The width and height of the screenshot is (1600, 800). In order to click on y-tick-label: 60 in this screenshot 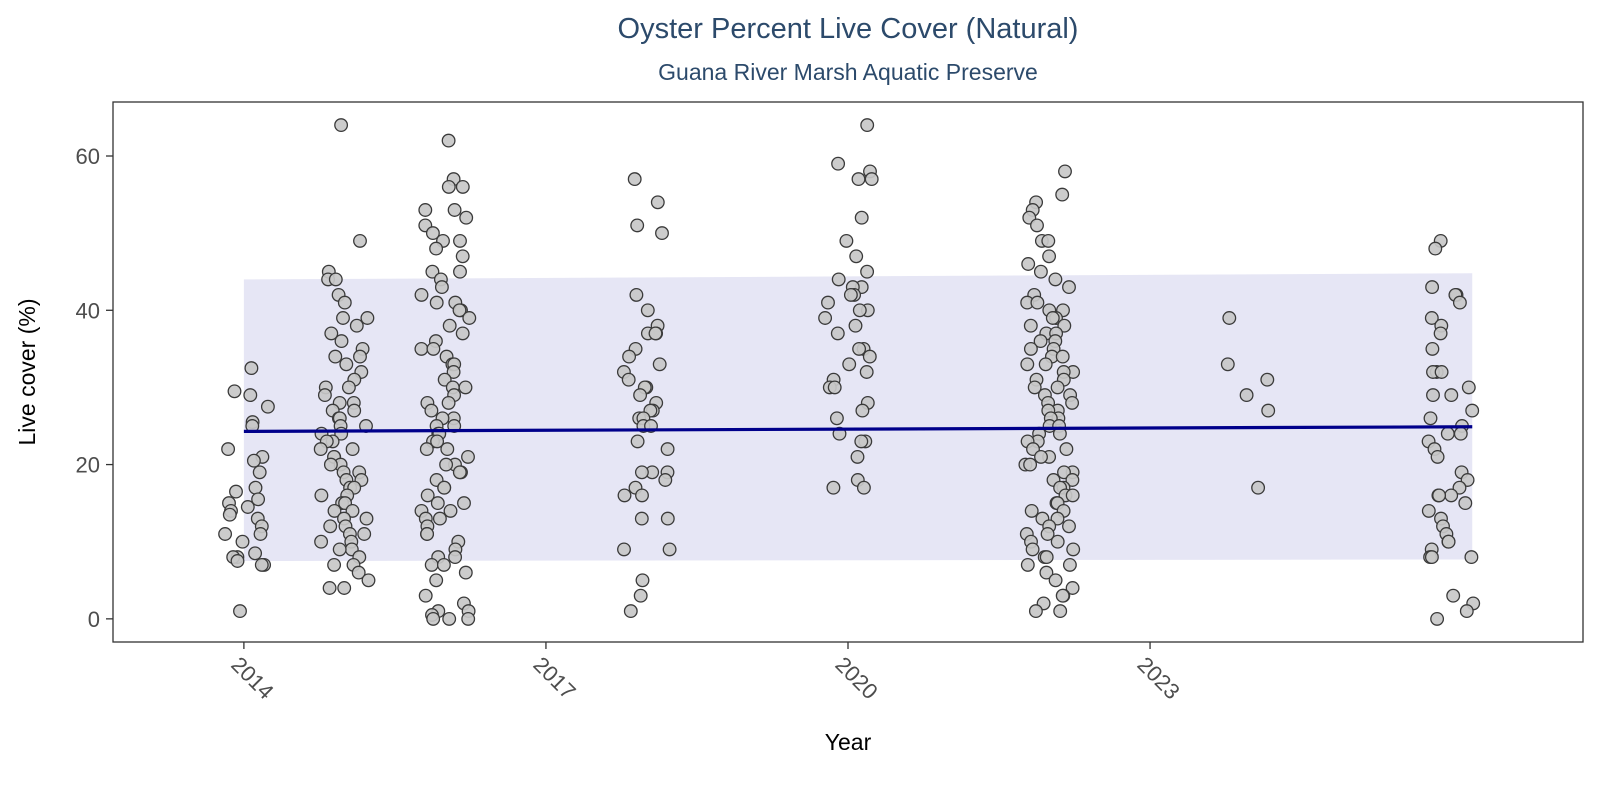, I will do `click(88, 156)`.